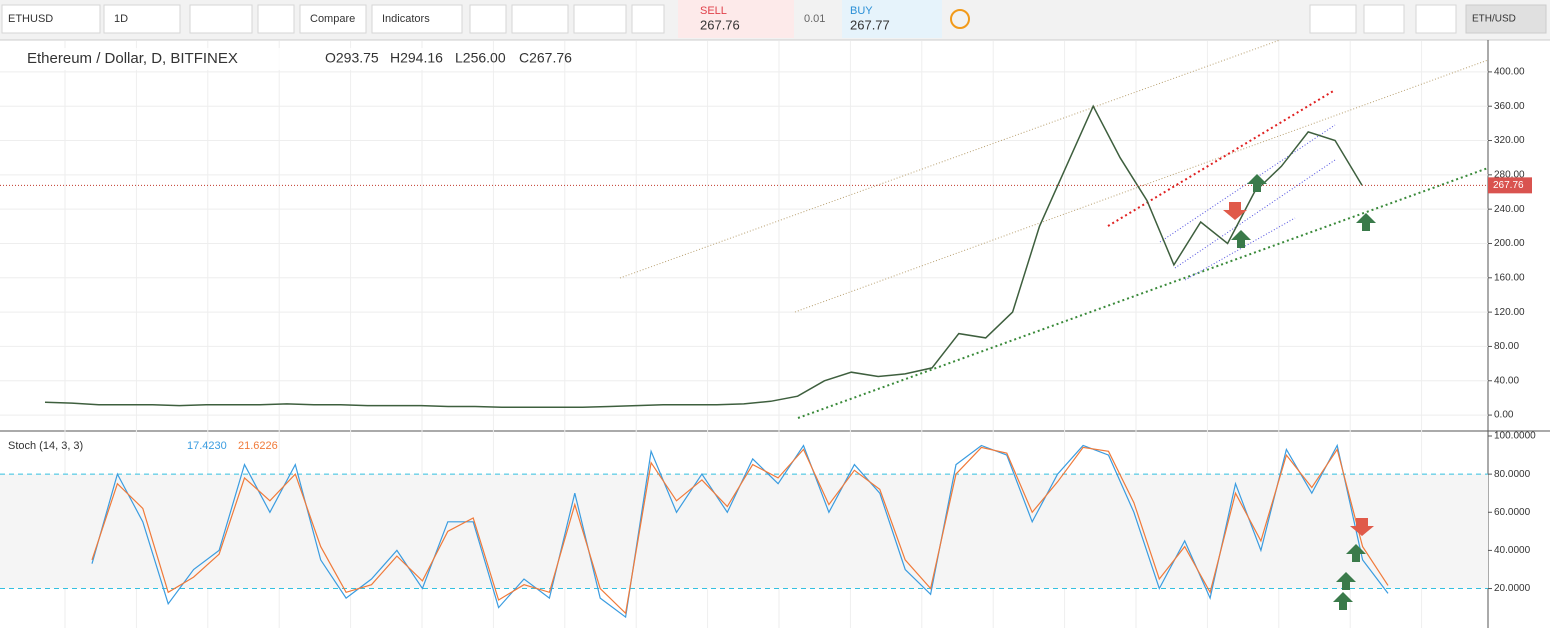 This screenshot has height=628, width=1550. Describe the element at coordinates (480, 58) in the screenshot. I see `low: L256.00` at that location.